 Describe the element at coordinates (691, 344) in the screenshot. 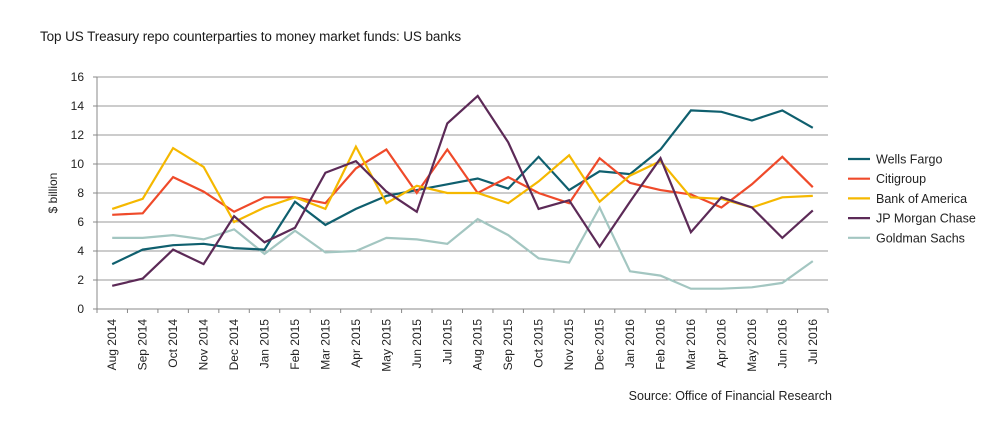

I see `x-tick-label: Mar 2016` at that location.